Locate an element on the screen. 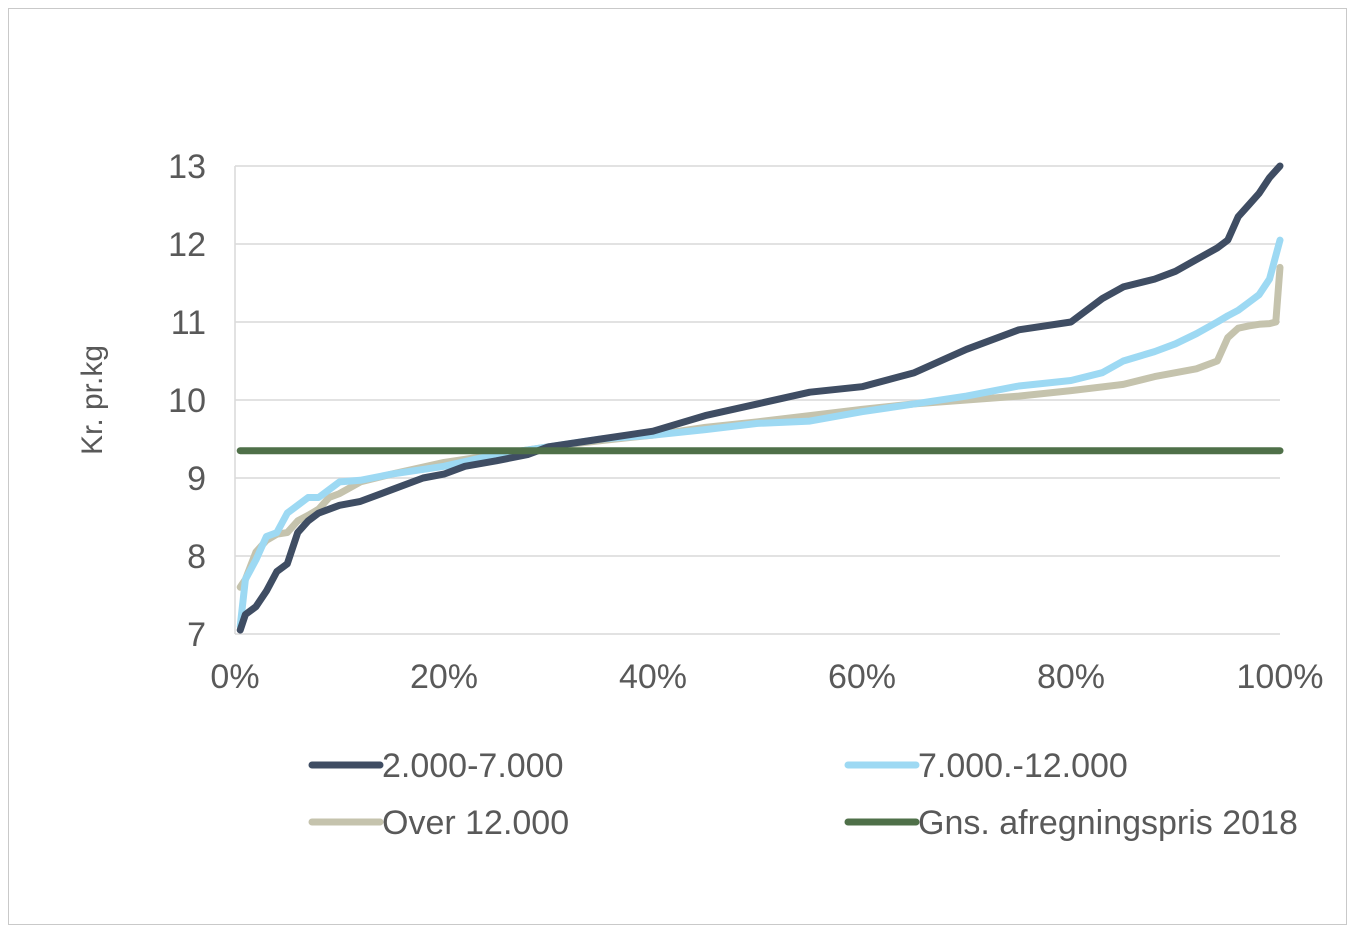  legend-label: Over 12.000 is located at coordinates (475, 823).